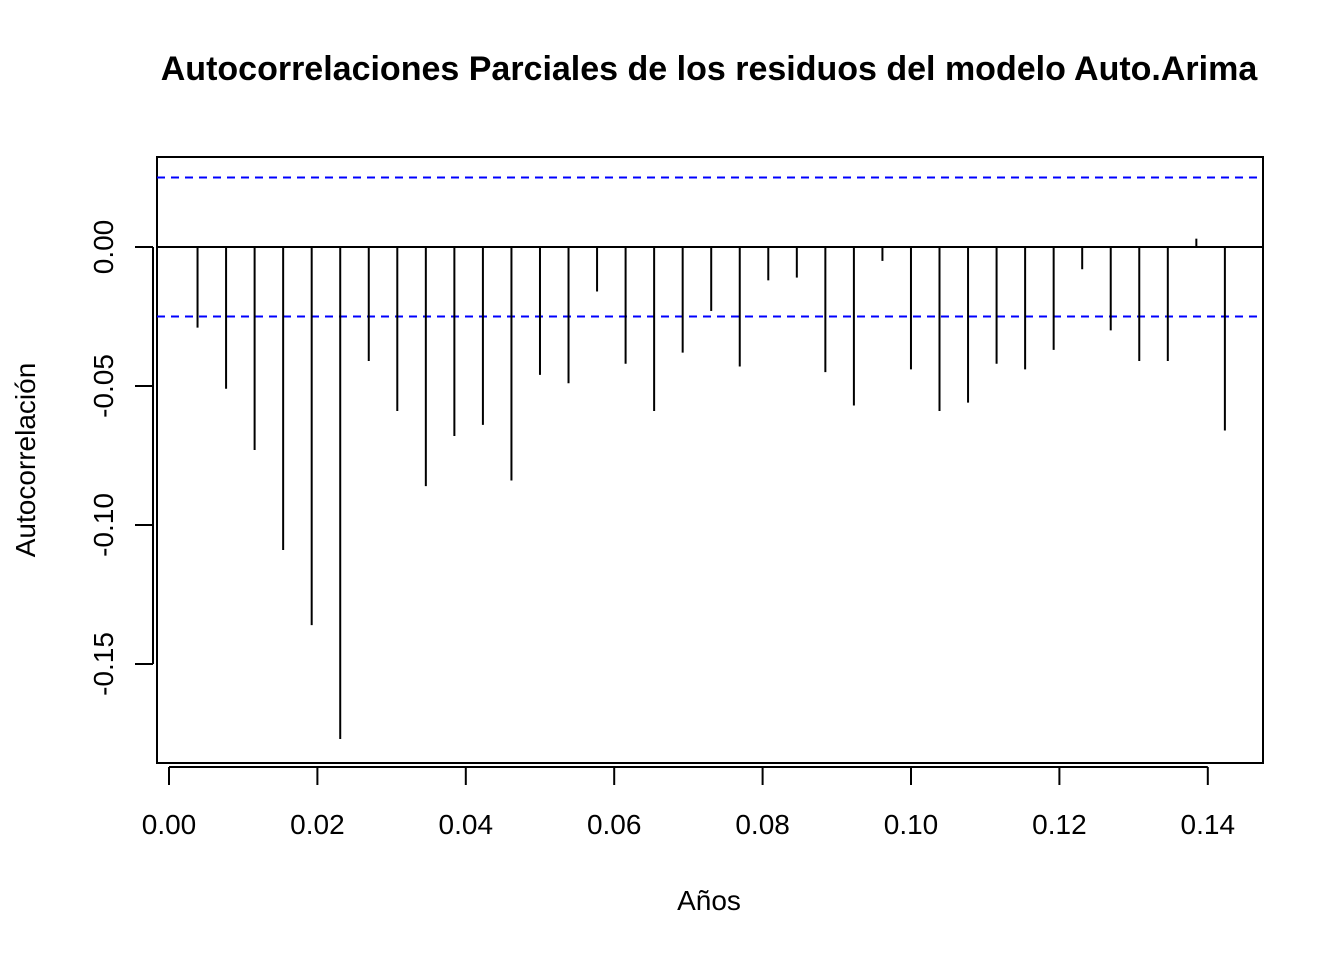  What do you see at coordinates (103, 247) in the screenshot?
I see `y-tick-label: 0.00` at bounding box center [103, 247].